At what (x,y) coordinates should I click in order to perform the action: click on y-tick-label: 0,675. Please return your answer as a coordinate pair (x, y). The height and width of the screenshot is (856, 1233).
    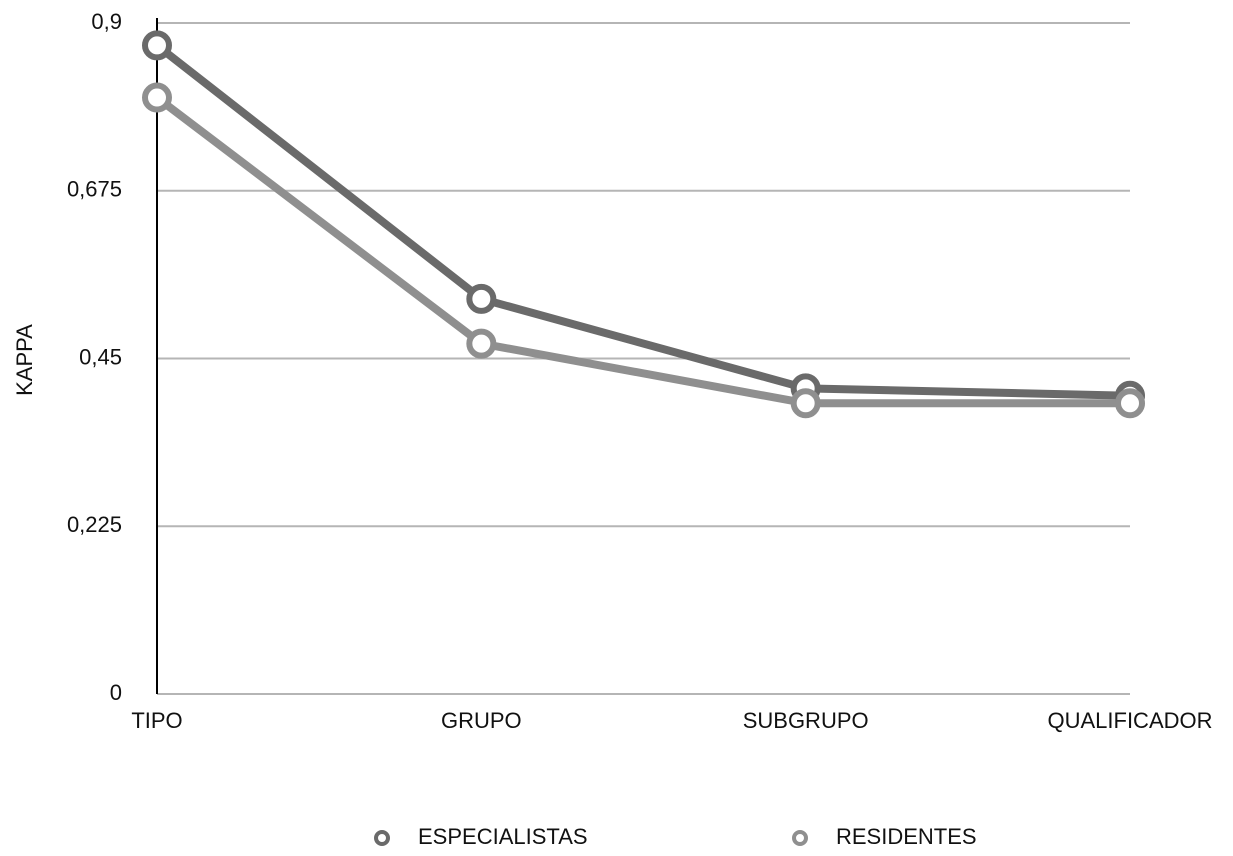
    Looking at the image, I should click on (94, 189).